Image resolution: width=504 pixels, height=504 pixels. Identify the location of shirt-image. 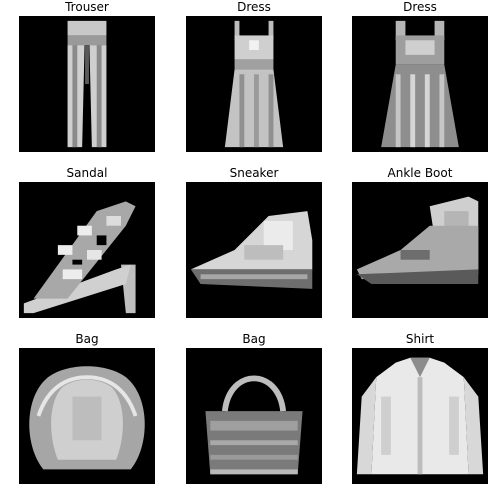
(420, 416).